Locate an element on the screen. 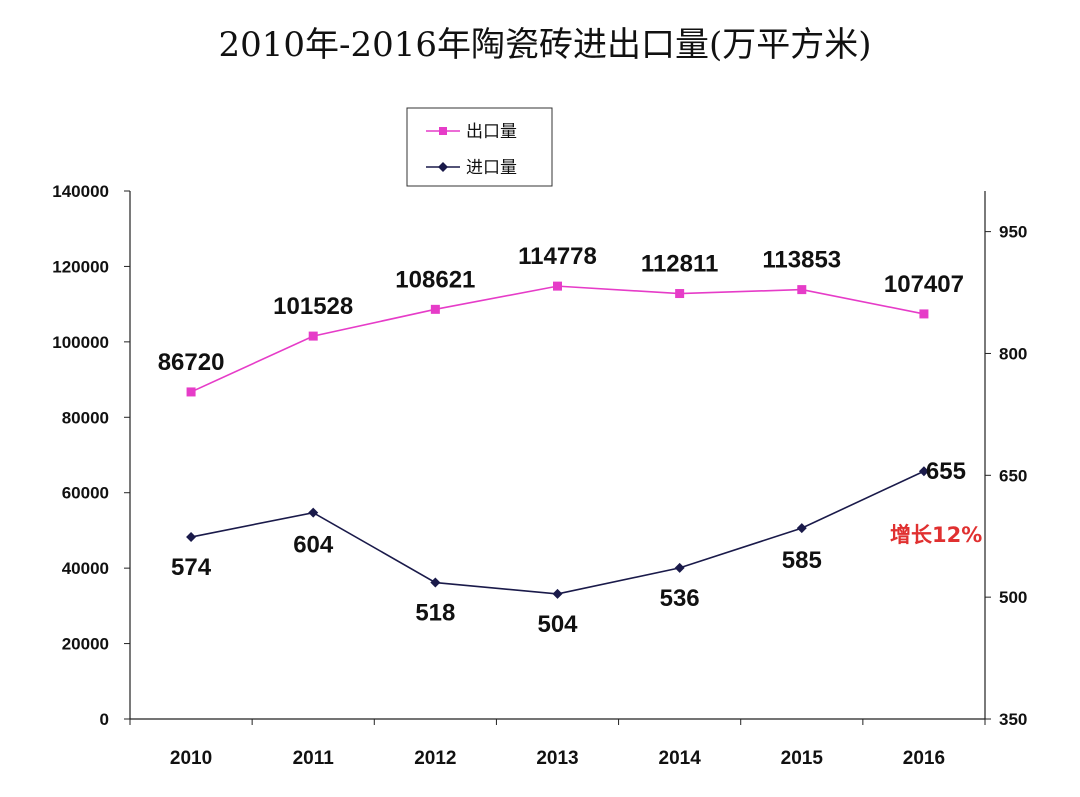 This screenshot has width=1080, height=797. y-left-tick-label: 20000 is located at coordinates (85, 644).